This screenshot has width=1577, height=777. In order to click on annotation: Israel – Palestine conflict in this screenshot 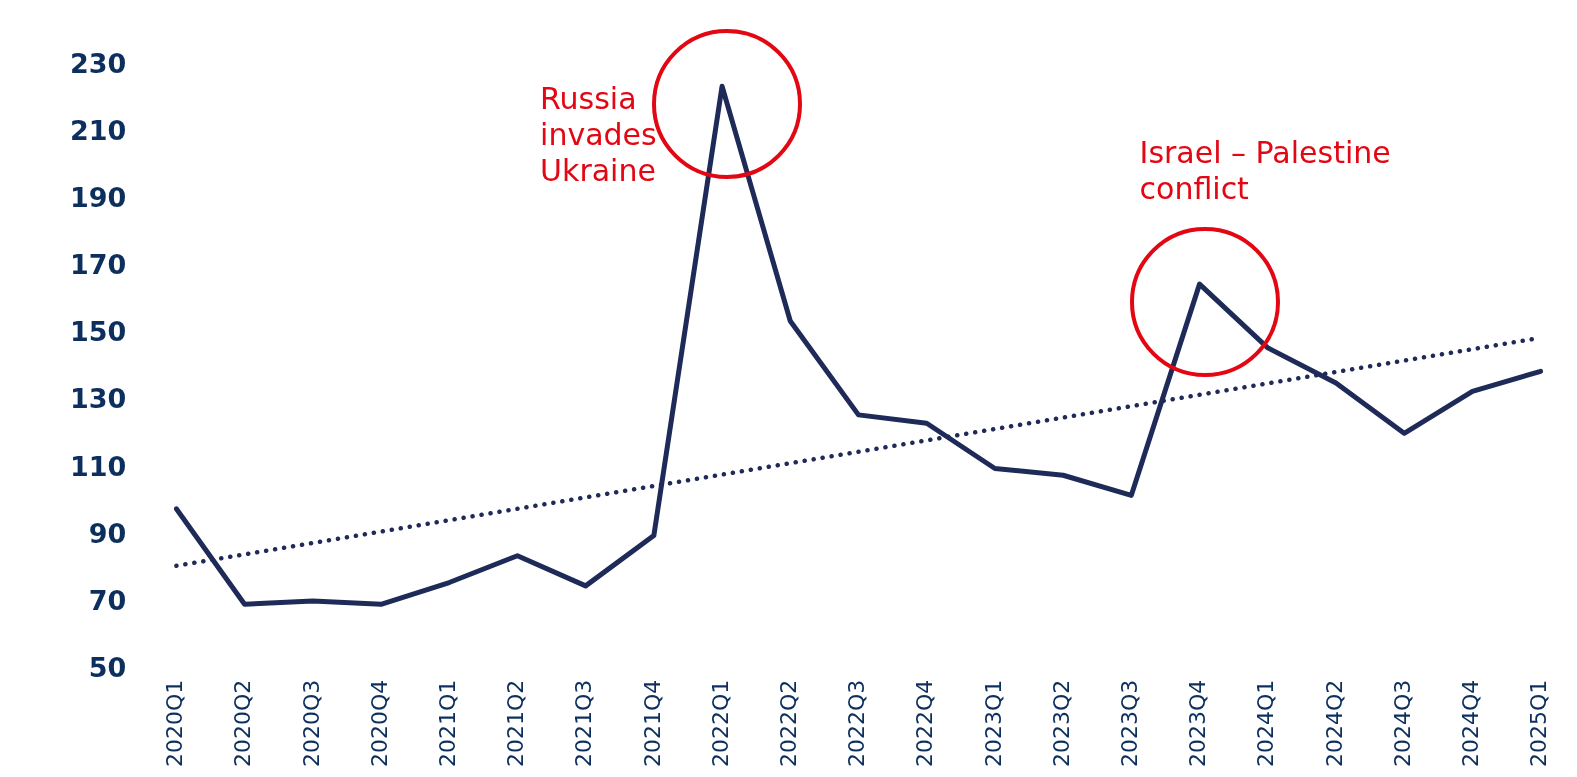, I will do `click(1265, 171)`.